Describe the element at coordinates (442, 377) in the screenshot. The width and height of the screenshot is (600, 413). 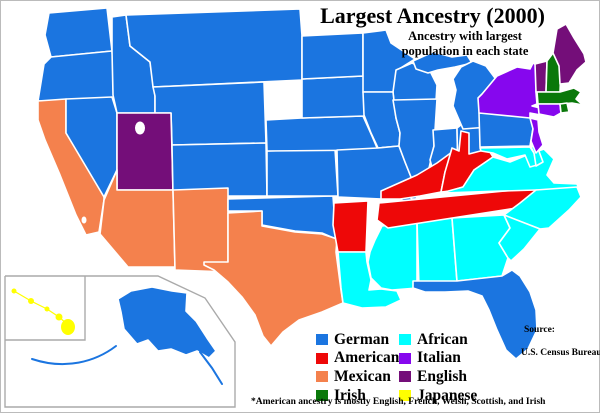
I see `legend-label-english: English` at that location.